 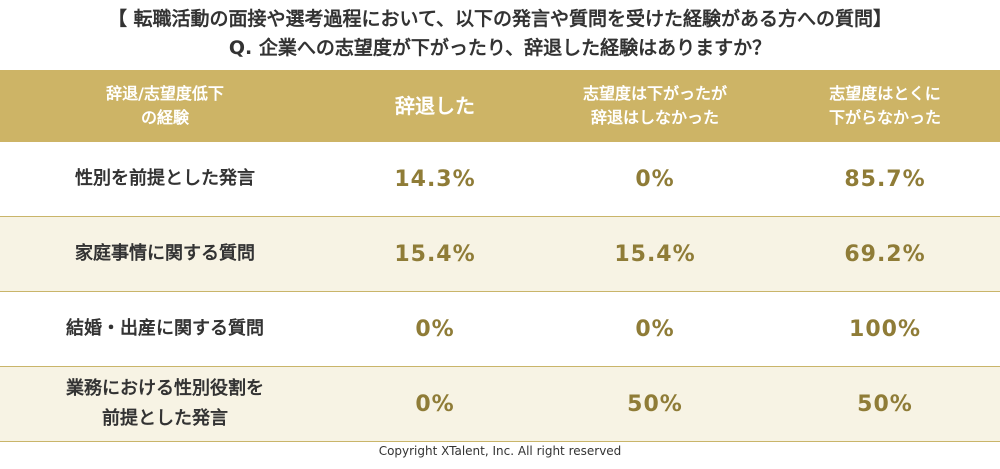 What do you see at coordinates (165, 328) in the screenshot?
I see `row-label: 結婚・出産に関する質問` at bounding box center [165, 328].